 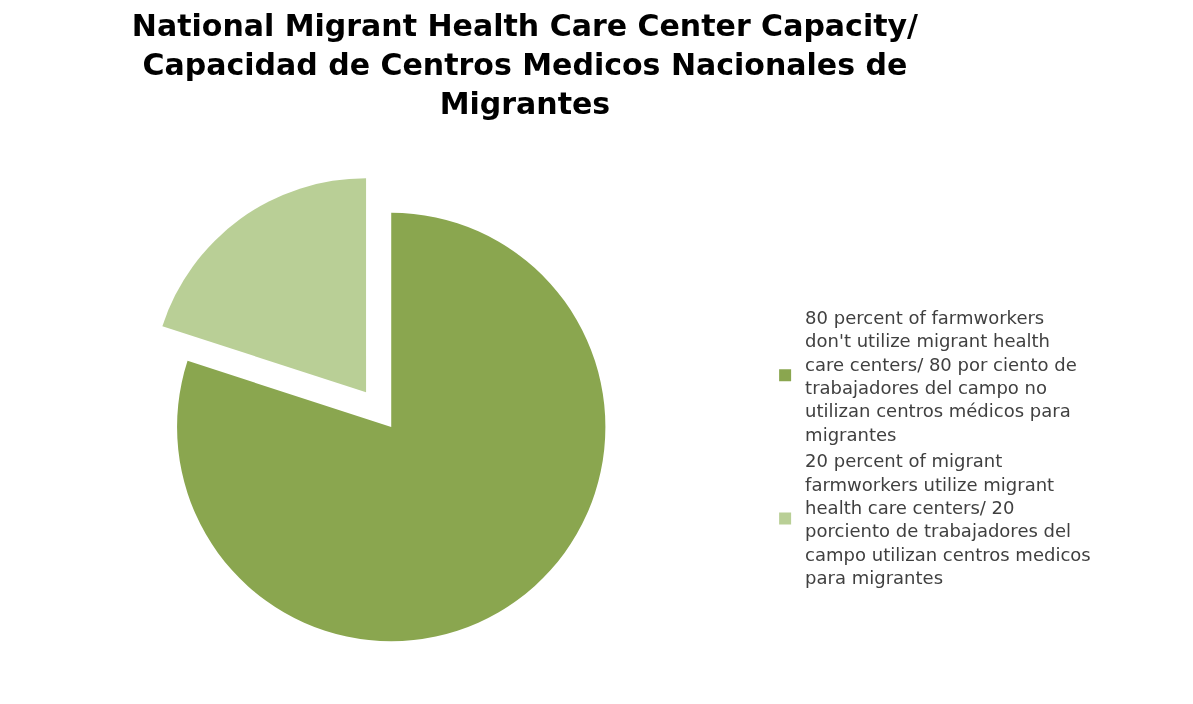 What do you see at coordinates (941, 375) in the screenshot?
I see `legend-label: 80 percent of farmworkers don't utilize migrant health care centers/ 80 por ciento de trabajadores del campo no utilizan centros médicos para migrantes` at bounding box center [941, 375].